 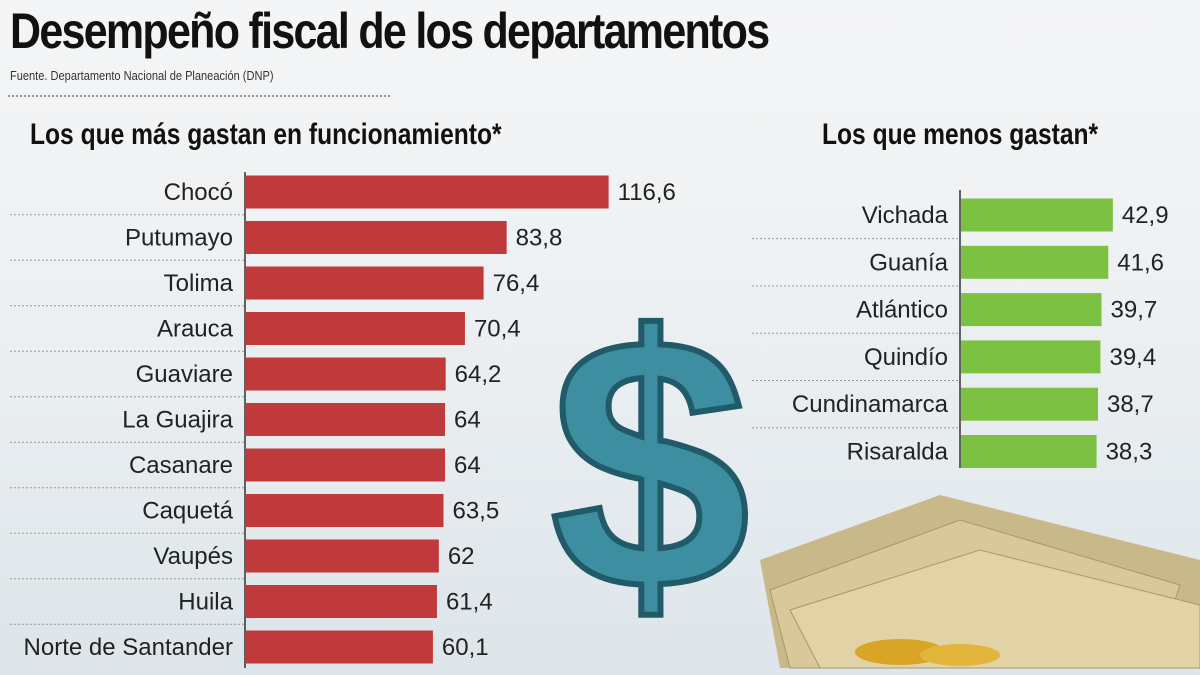 What do you see at coordinates (355, 328) in the screenshot?
I see `bar-arauca` at bounding box center [355, 328].